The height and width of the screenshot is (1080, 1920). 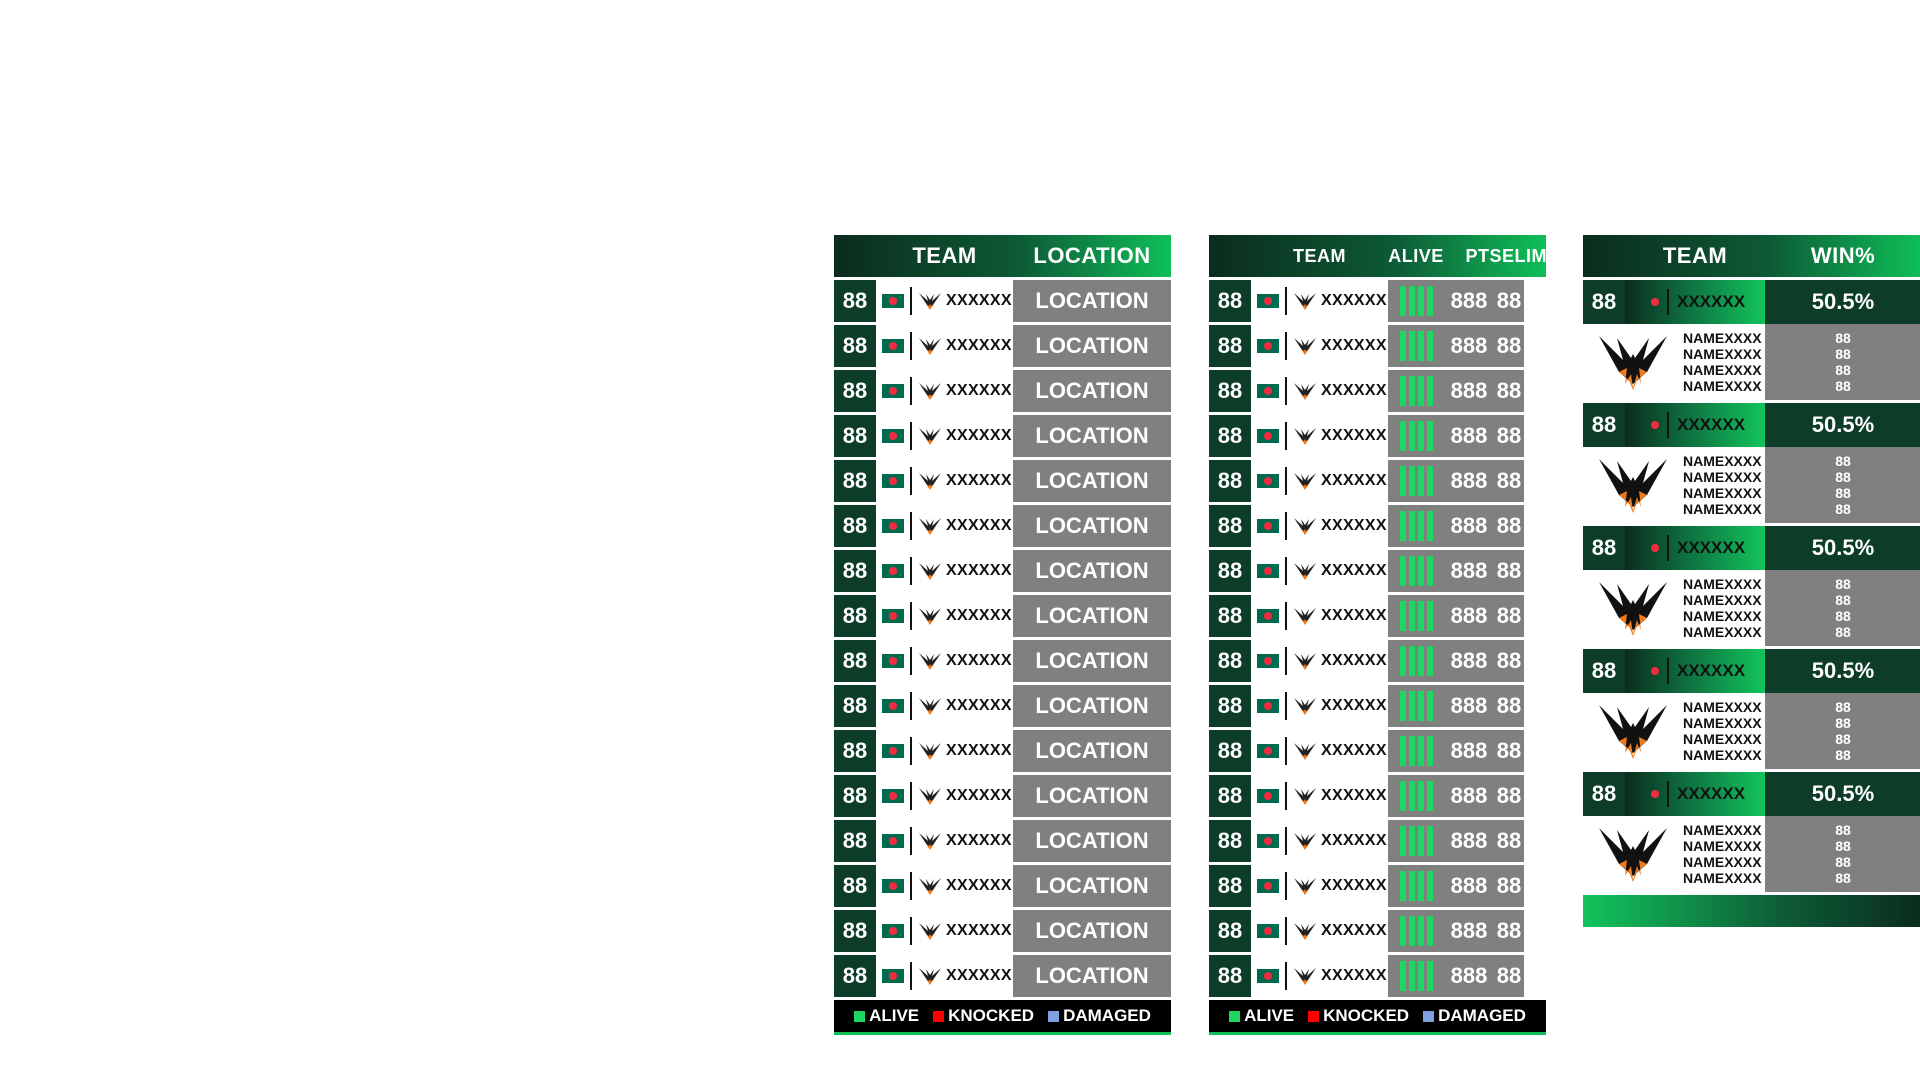 What do you see at coordinates (1416, 526) in the screenshot?
I see `alive-indicator` at bounding box center [1416, 526].